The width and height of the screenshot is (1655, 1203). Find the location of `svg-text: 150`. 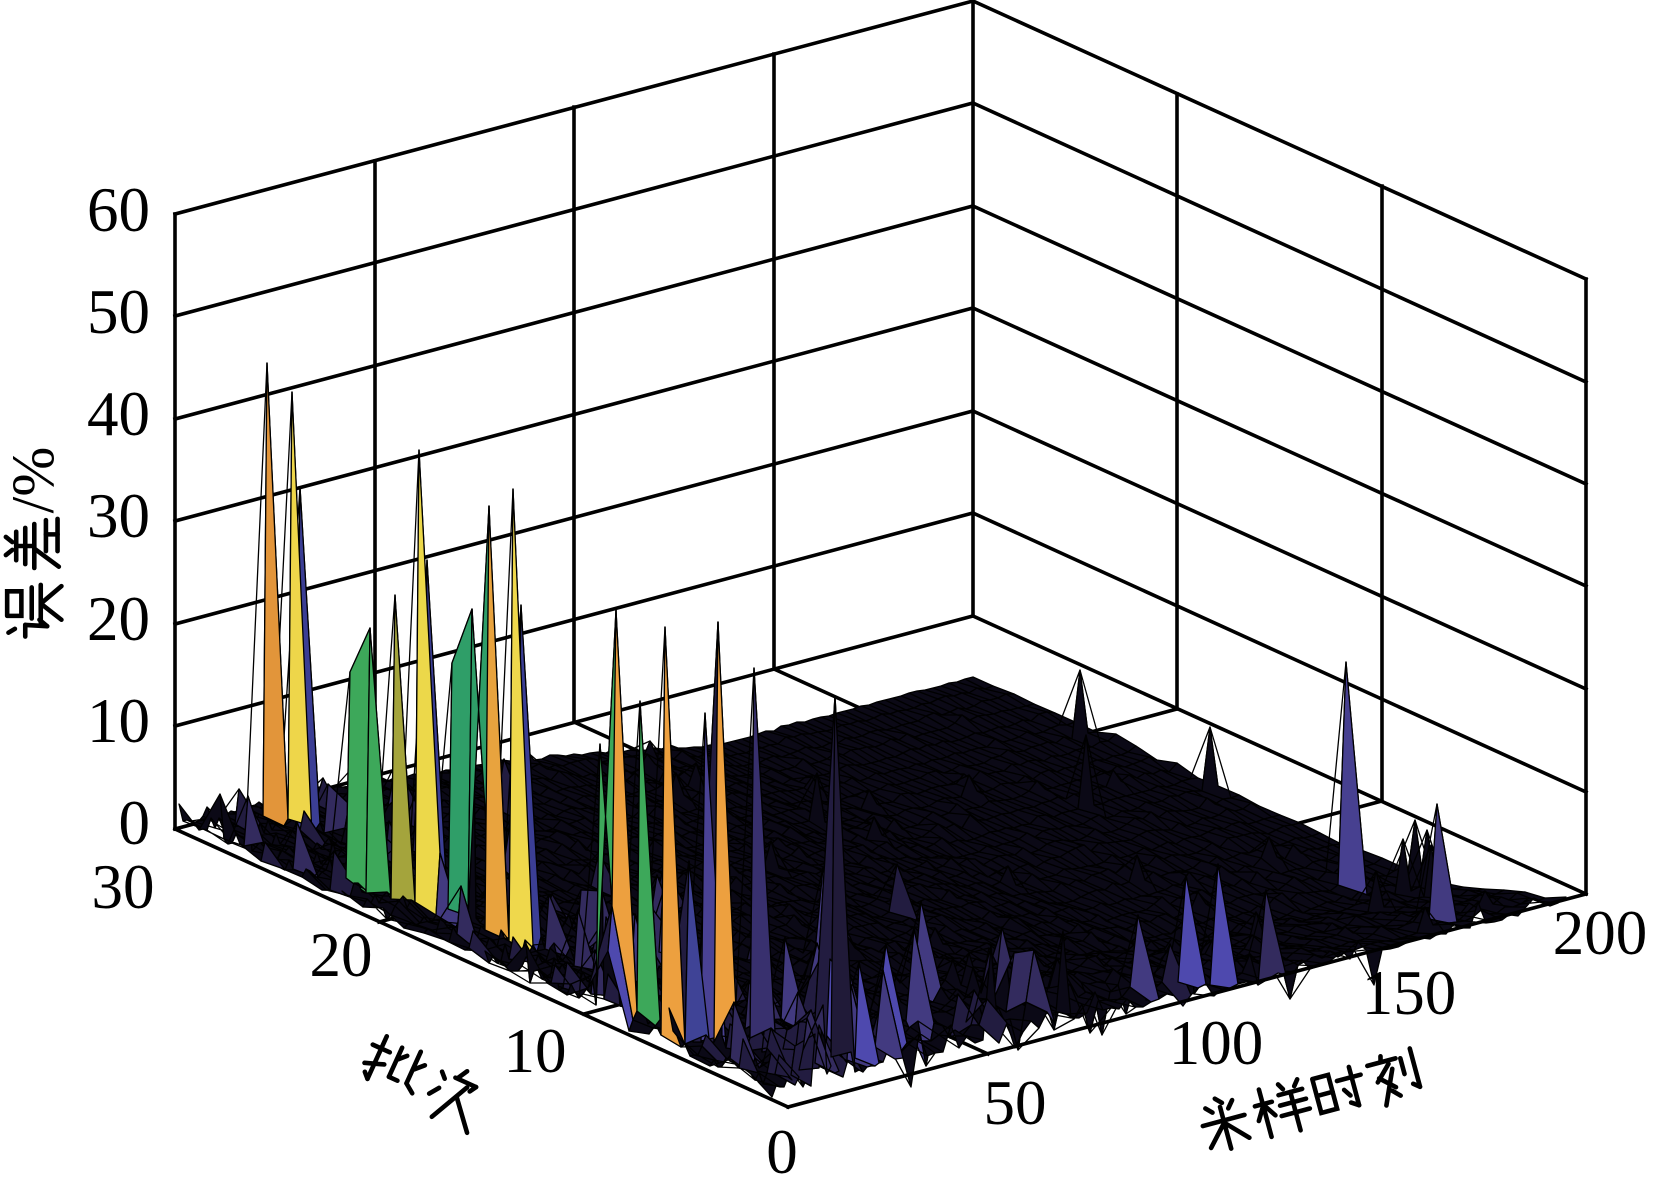

svg-text: 150 is located at coordinates (1409, 993).